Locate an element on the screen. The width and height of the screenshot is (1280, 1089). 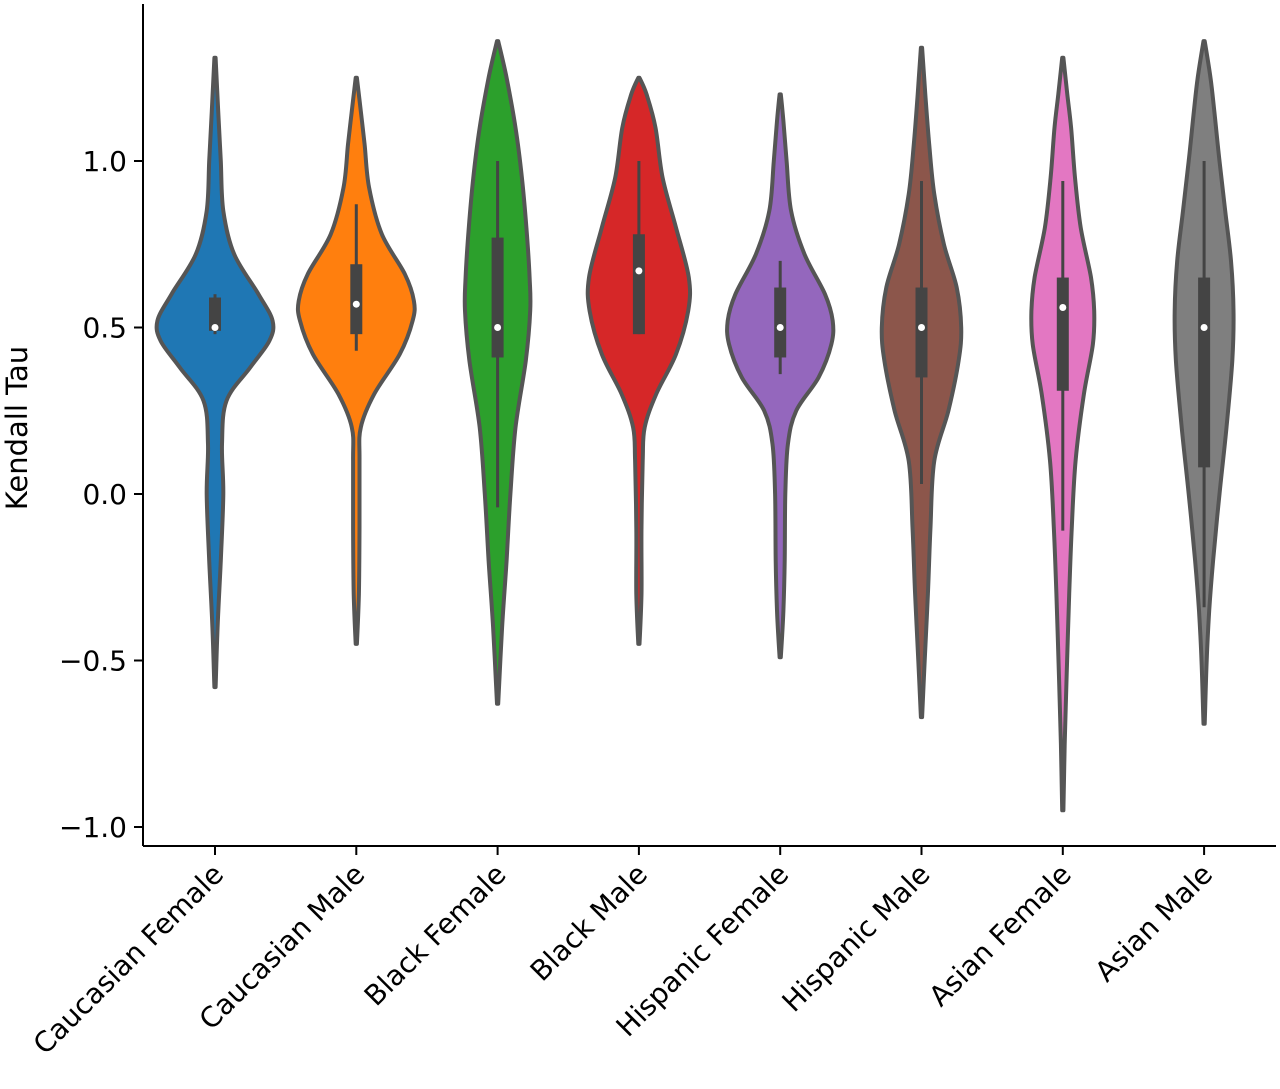
y-axis-label: Kendall Tau is located at coordinates (17, 428).